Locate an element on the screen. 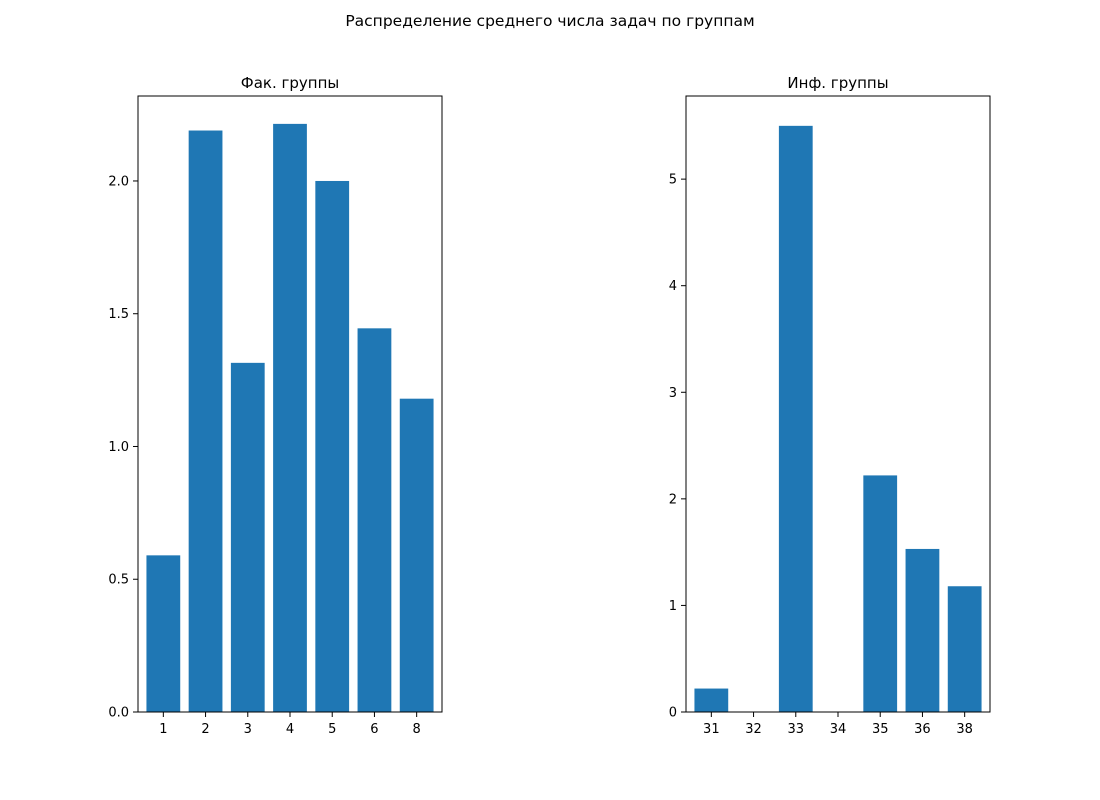 The height and width of the screenshot is (800, 1100). y-tick-label: 2 is located at coordinates (673, 499).